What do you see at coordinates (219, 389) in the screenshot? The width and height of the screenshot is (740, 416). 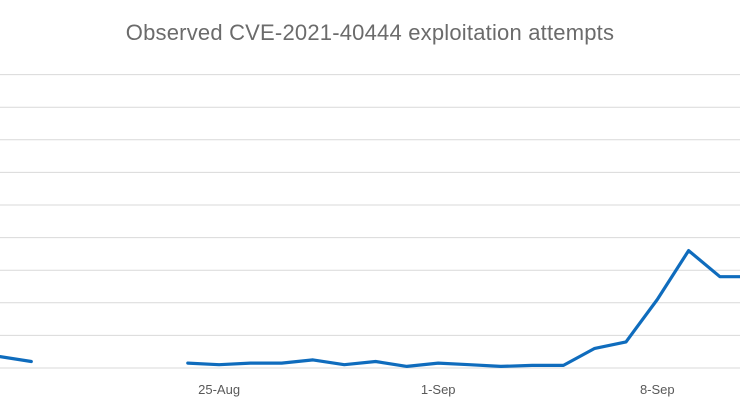 I see `x-tick-label: 25-Aug` at bounding box center [219, 389].